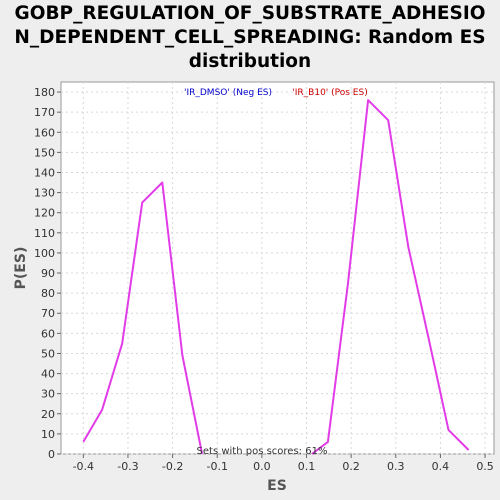 The width and height of the screenshot is (500, 500). Describe the element at coordinates (351, 466) in the screenshot. I see `x-tick-label: 0.2` at that location.